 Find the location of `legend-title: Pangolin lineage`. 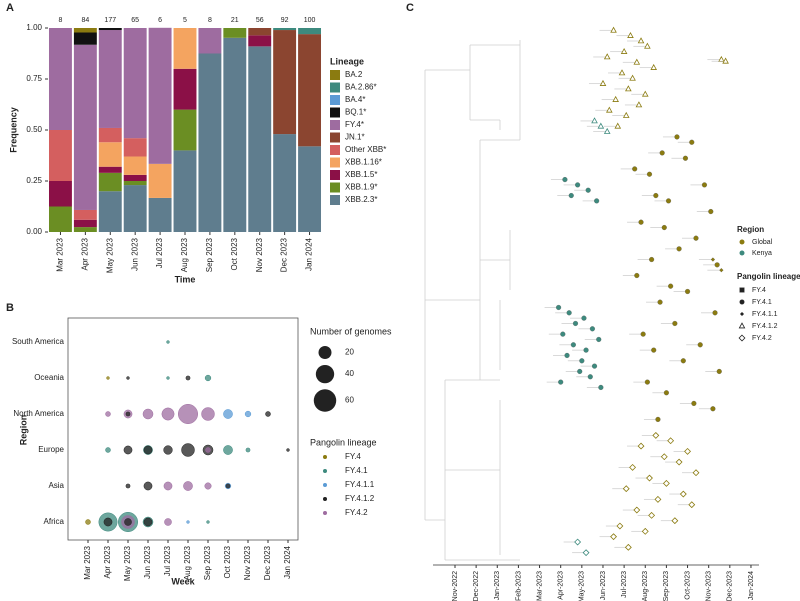

legend-title: Pangolin lineage is located at coordinates (768, 276).